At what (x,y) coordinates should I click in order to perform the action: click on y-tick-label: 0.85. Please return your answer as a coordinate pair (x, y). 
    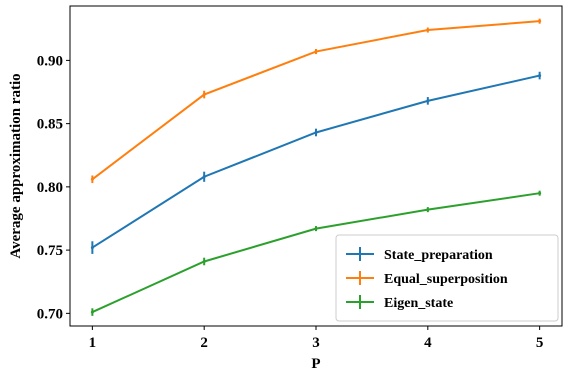
    Looking at the image, I should click on (50, 125).